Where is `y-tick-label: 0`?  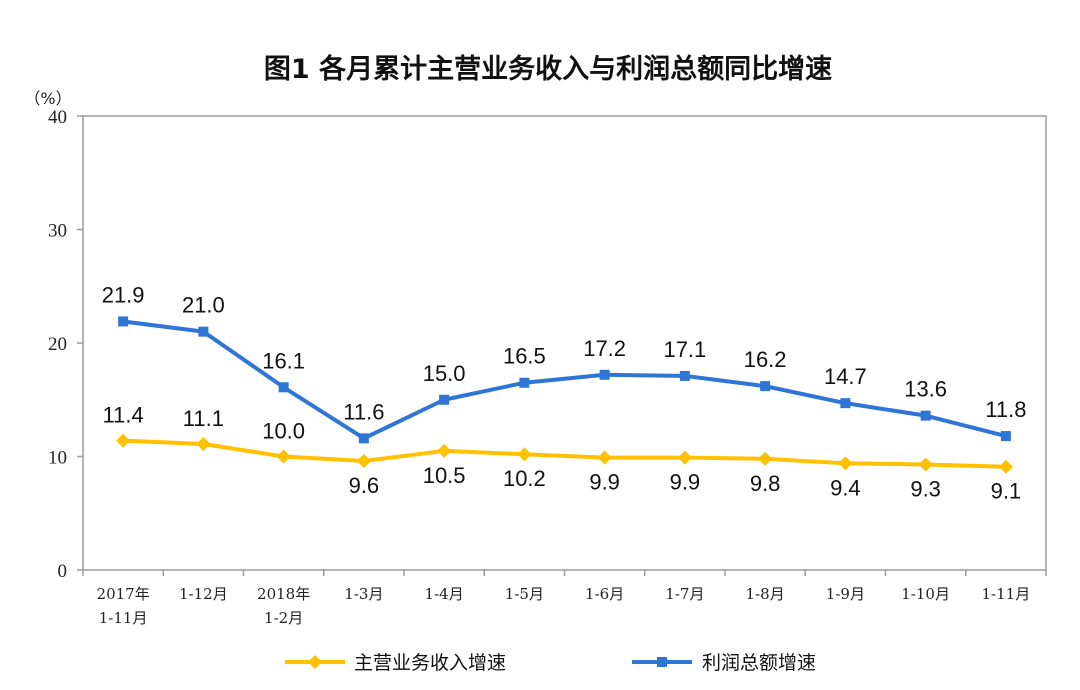
y-tick-label: 0 is located at coordinates (63, 571).